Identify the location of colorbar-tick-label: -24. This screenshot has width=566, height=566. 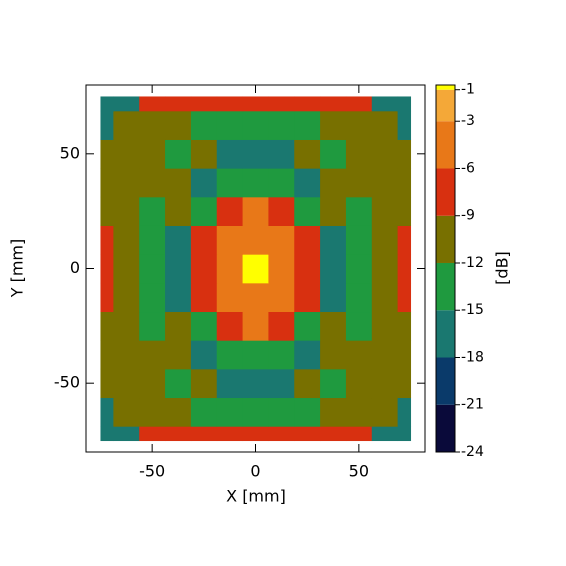
(472, 452).